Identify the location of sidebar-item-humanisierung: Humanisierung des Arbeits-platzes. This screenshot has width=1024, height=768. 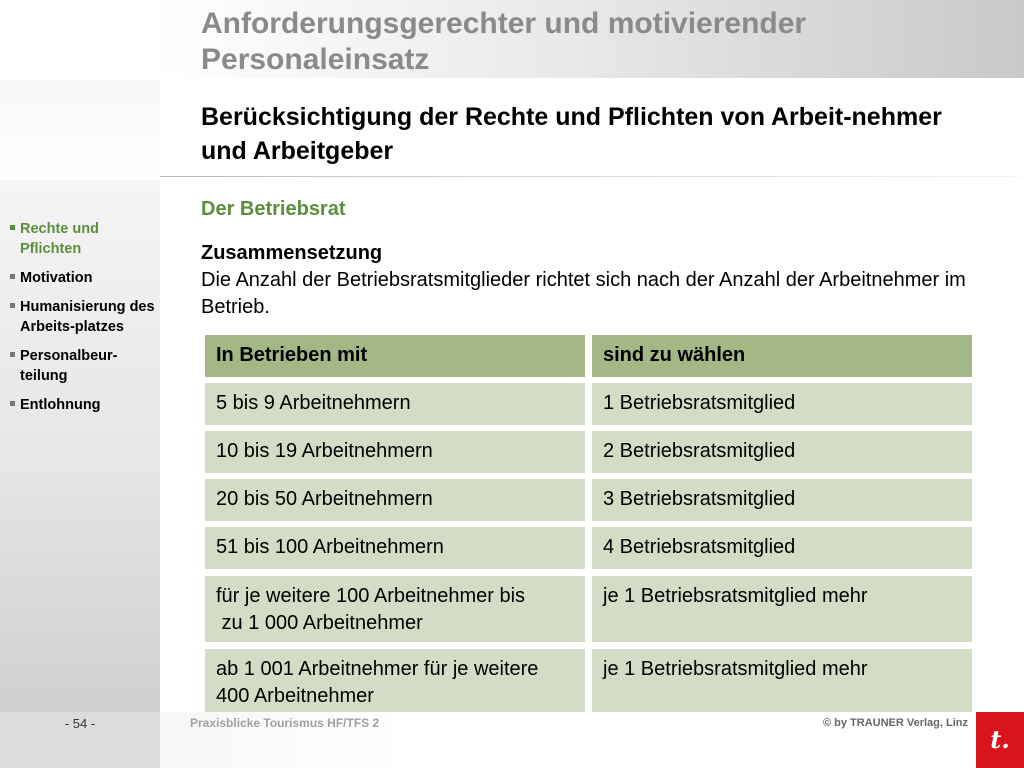
(83, 317).